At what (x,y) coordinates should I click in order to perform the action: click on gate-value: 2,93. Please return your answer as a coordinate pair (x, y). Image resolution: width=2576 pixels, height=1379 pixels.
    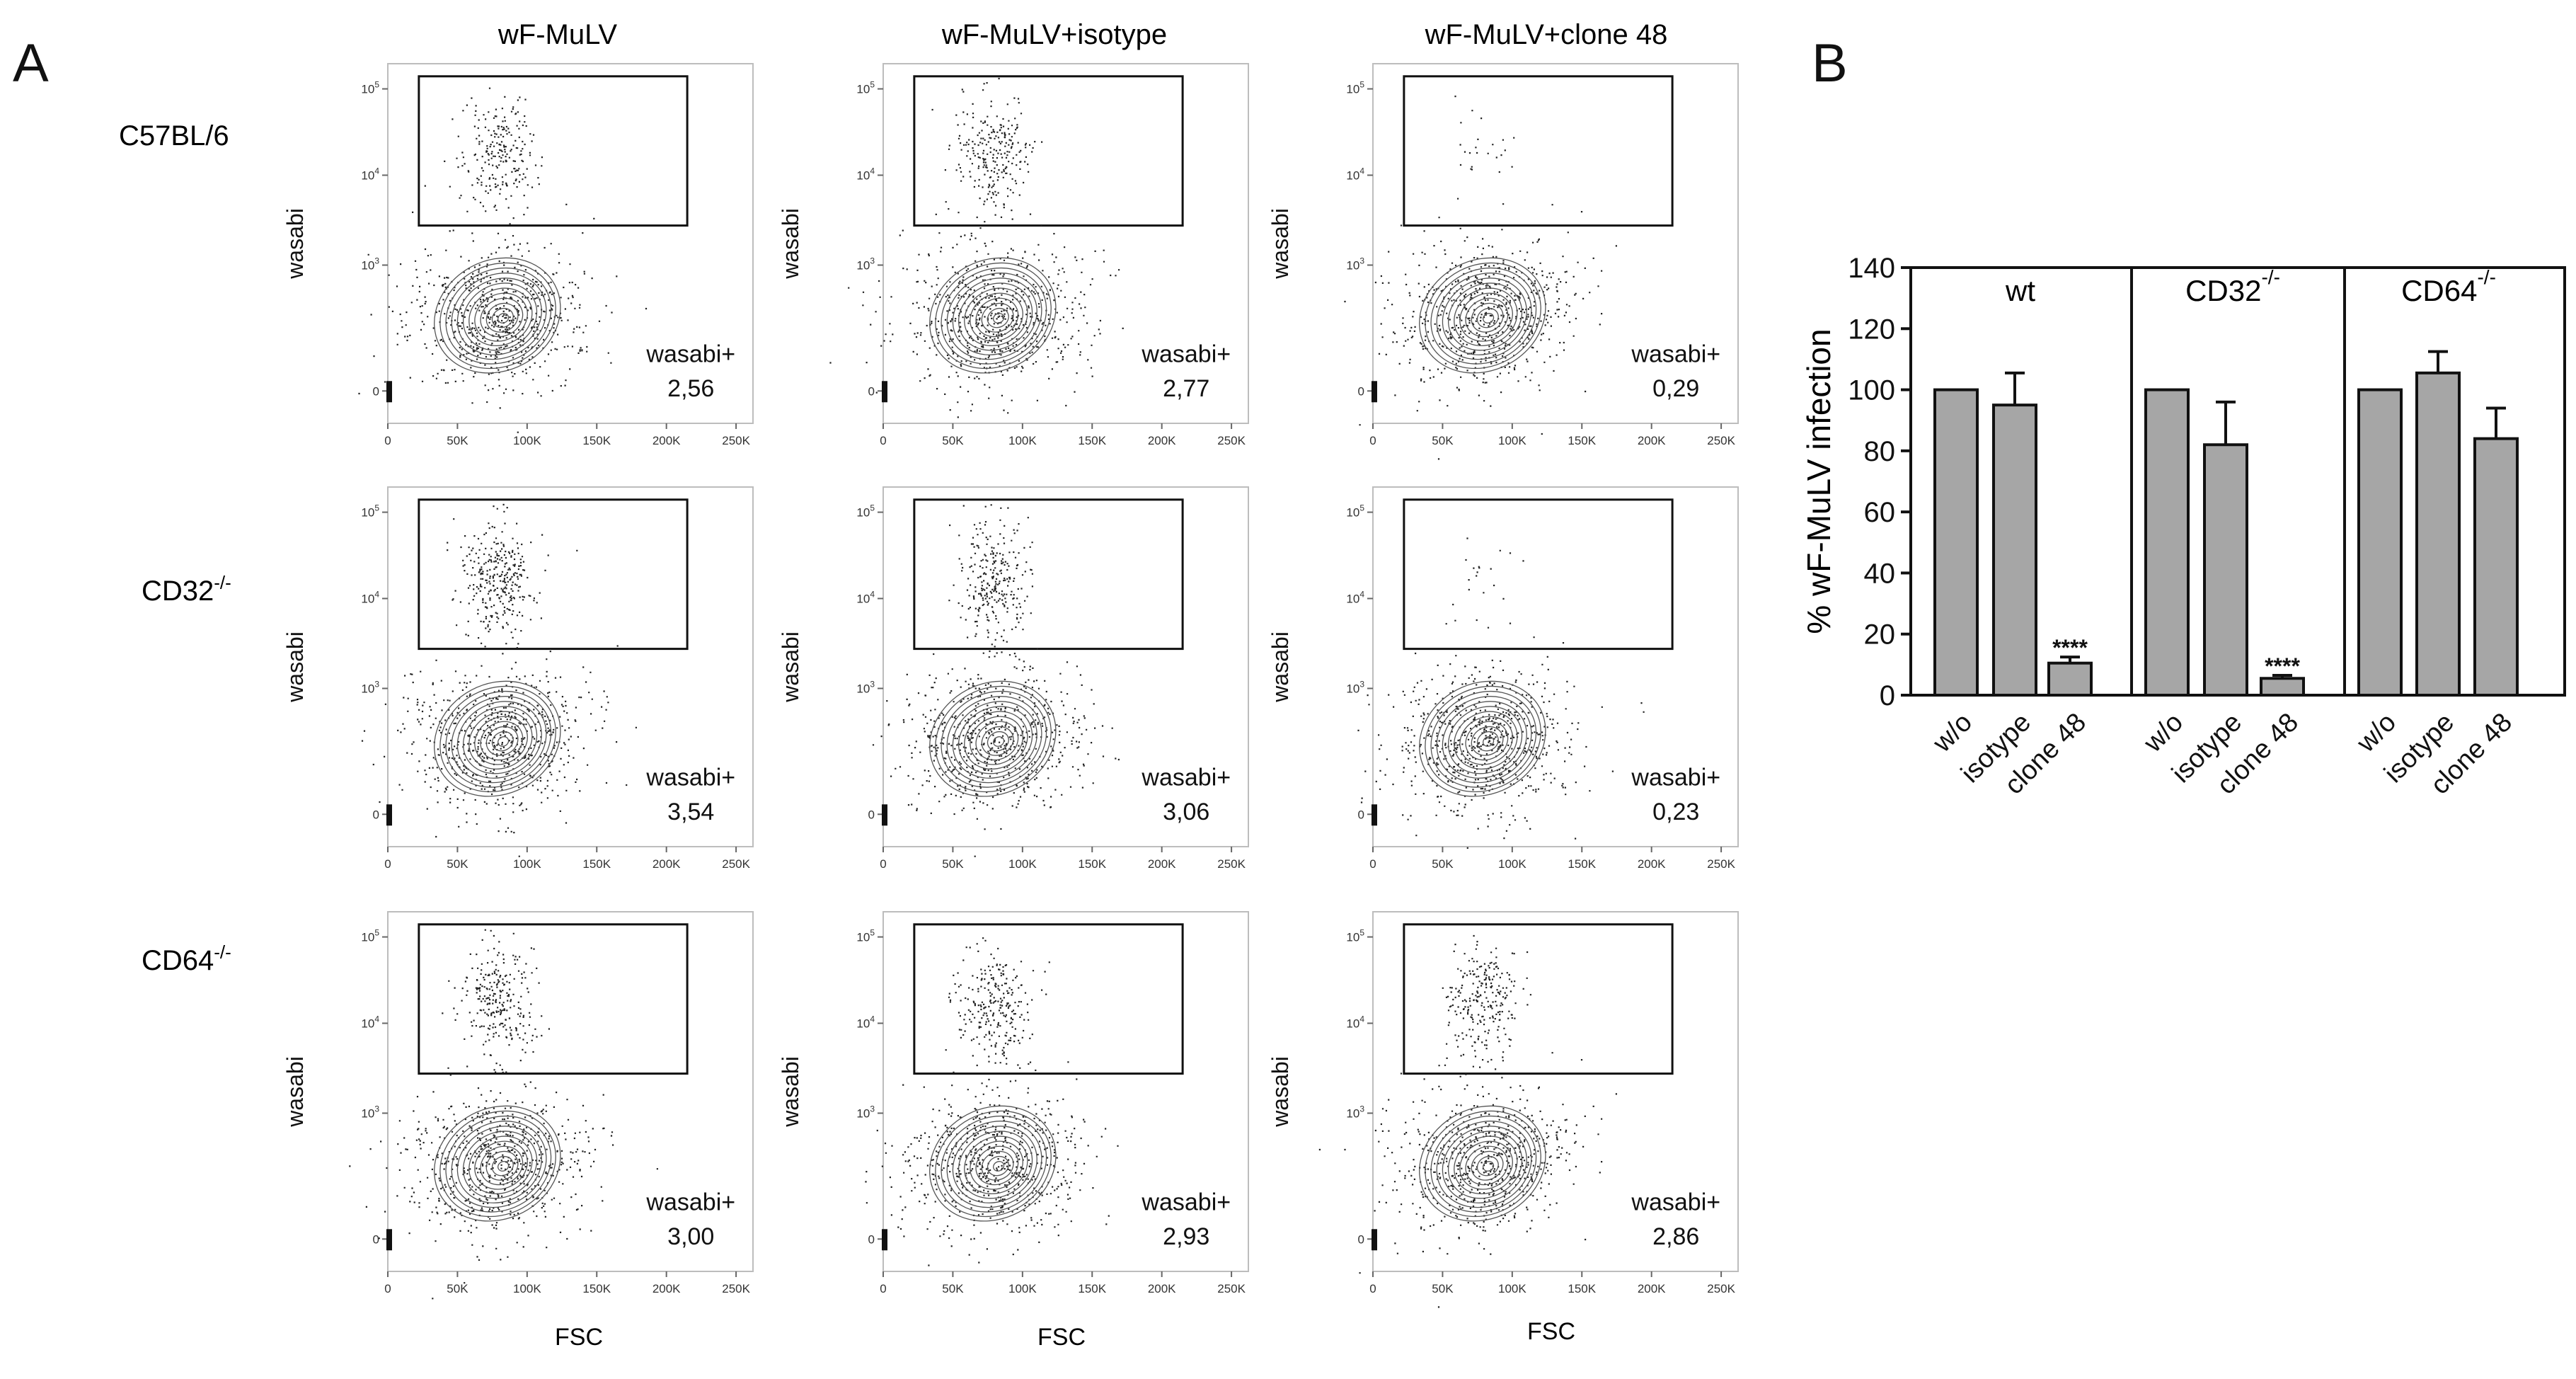
    Looking at the image, I should click on (1186, 1236).